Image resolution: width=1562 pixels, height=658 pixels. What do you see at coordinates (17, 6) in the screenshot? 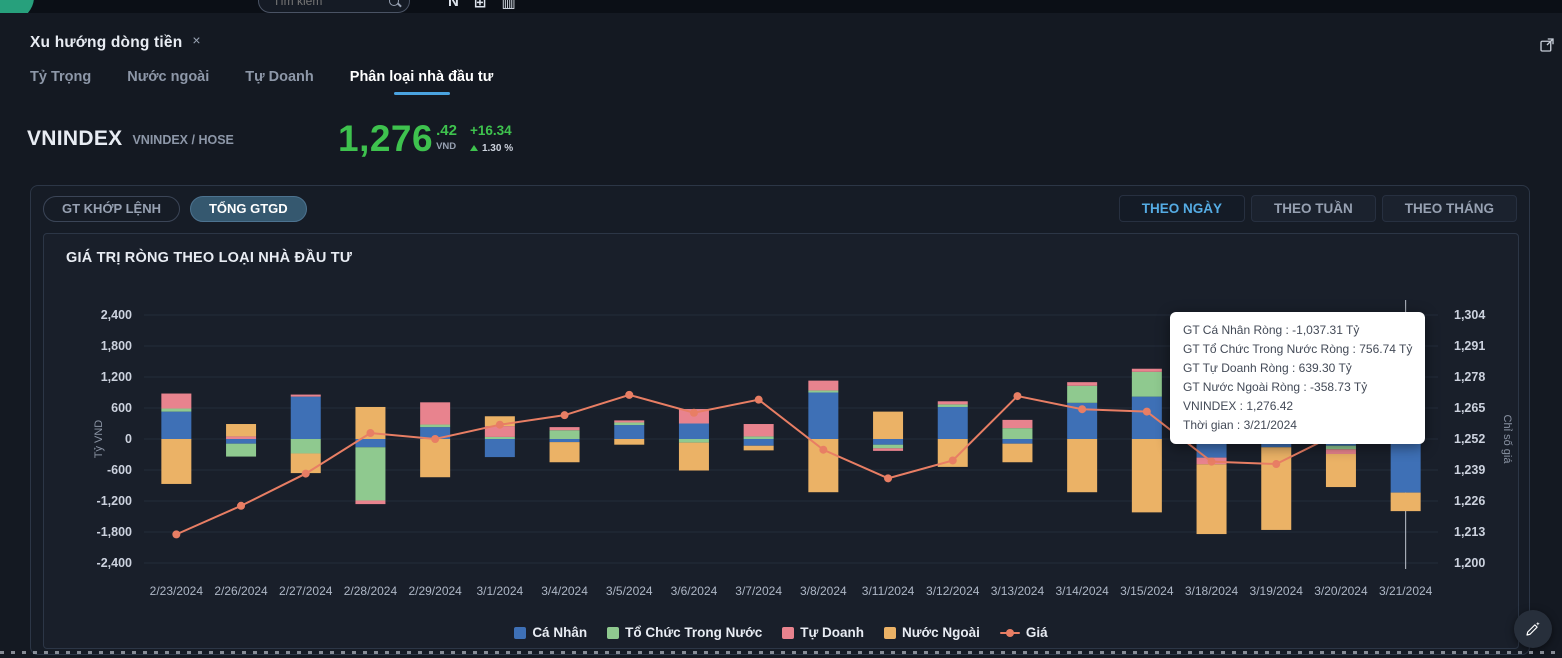
I see `brand-logo` at bounding box center [17, 6].